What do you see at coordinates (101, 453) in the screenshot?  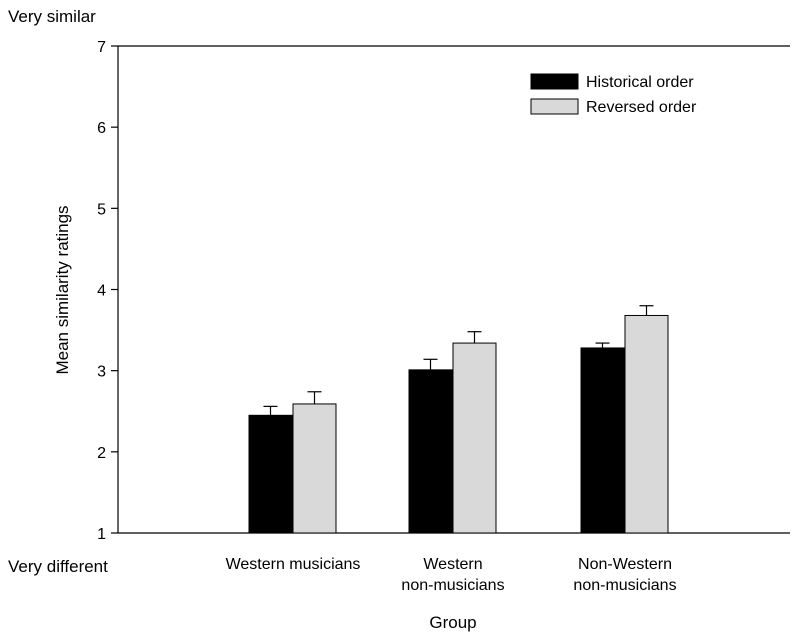 I see `y-tick-label: 2` at bounding box center [101, 453].